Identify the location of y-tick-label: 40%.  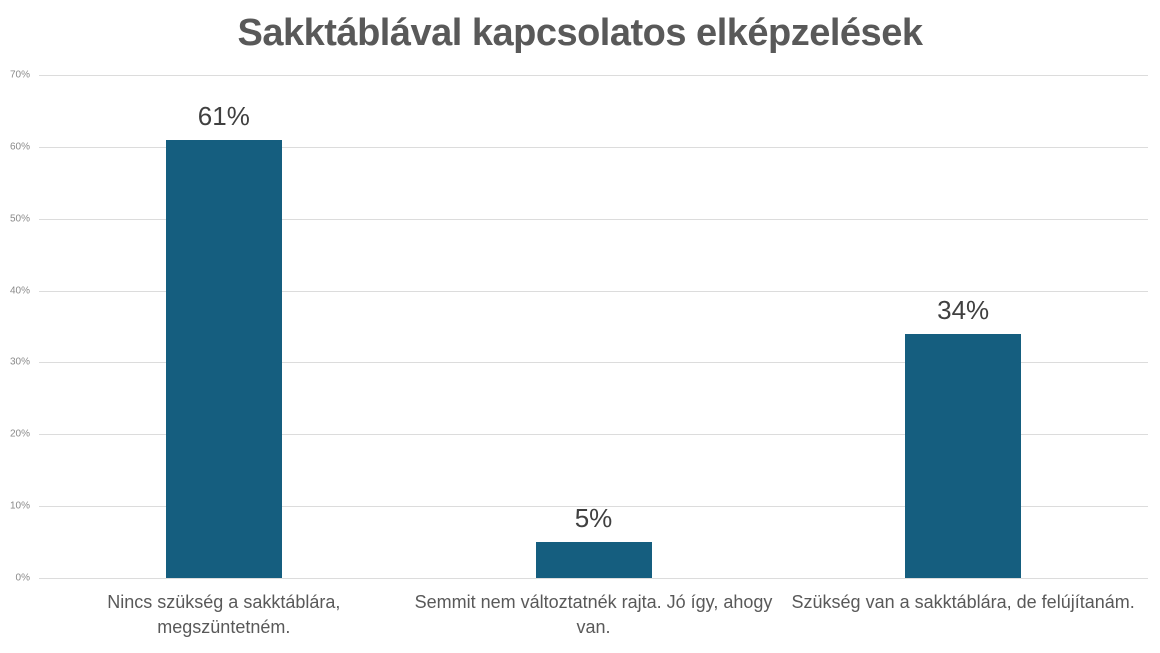
(19, 291).